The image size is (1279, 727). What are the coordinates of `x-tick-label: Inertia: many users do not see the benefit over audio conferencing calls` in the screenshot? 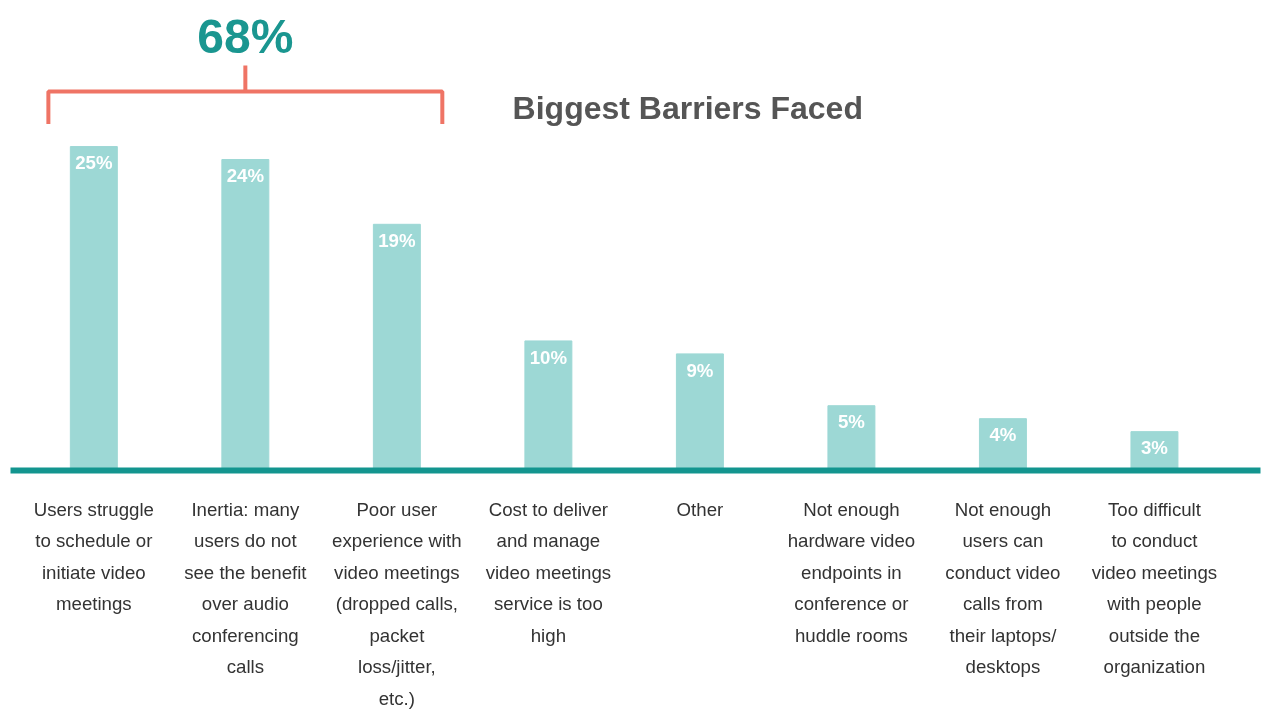 It's located at (246, 587).